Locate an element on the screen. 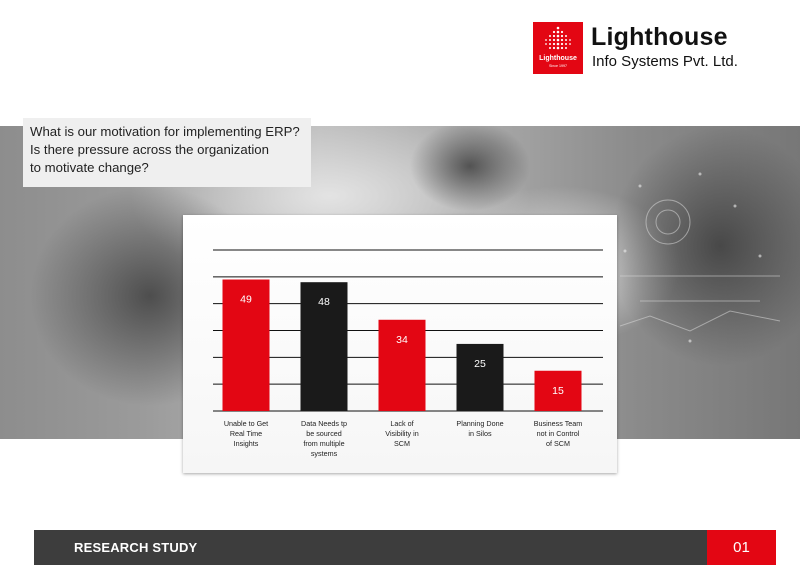 This screenshot has width=800, height=566. logo-mark: Lighthouse Since 1997 is located at coordinates (558, 48).